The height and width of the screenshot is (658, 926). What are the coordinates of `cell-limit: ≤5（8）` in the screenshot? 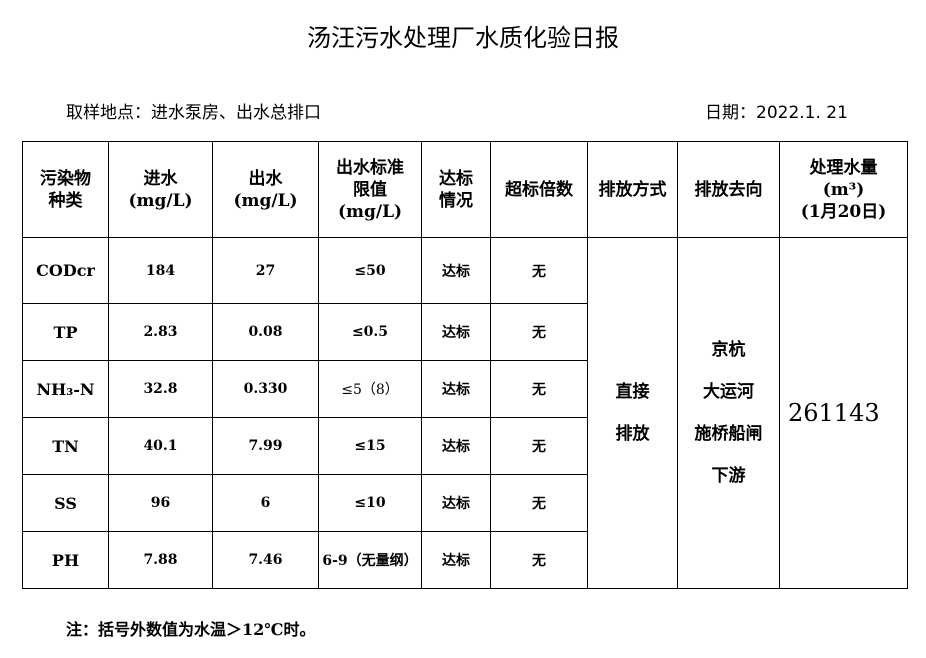 It's located at (370, 389).